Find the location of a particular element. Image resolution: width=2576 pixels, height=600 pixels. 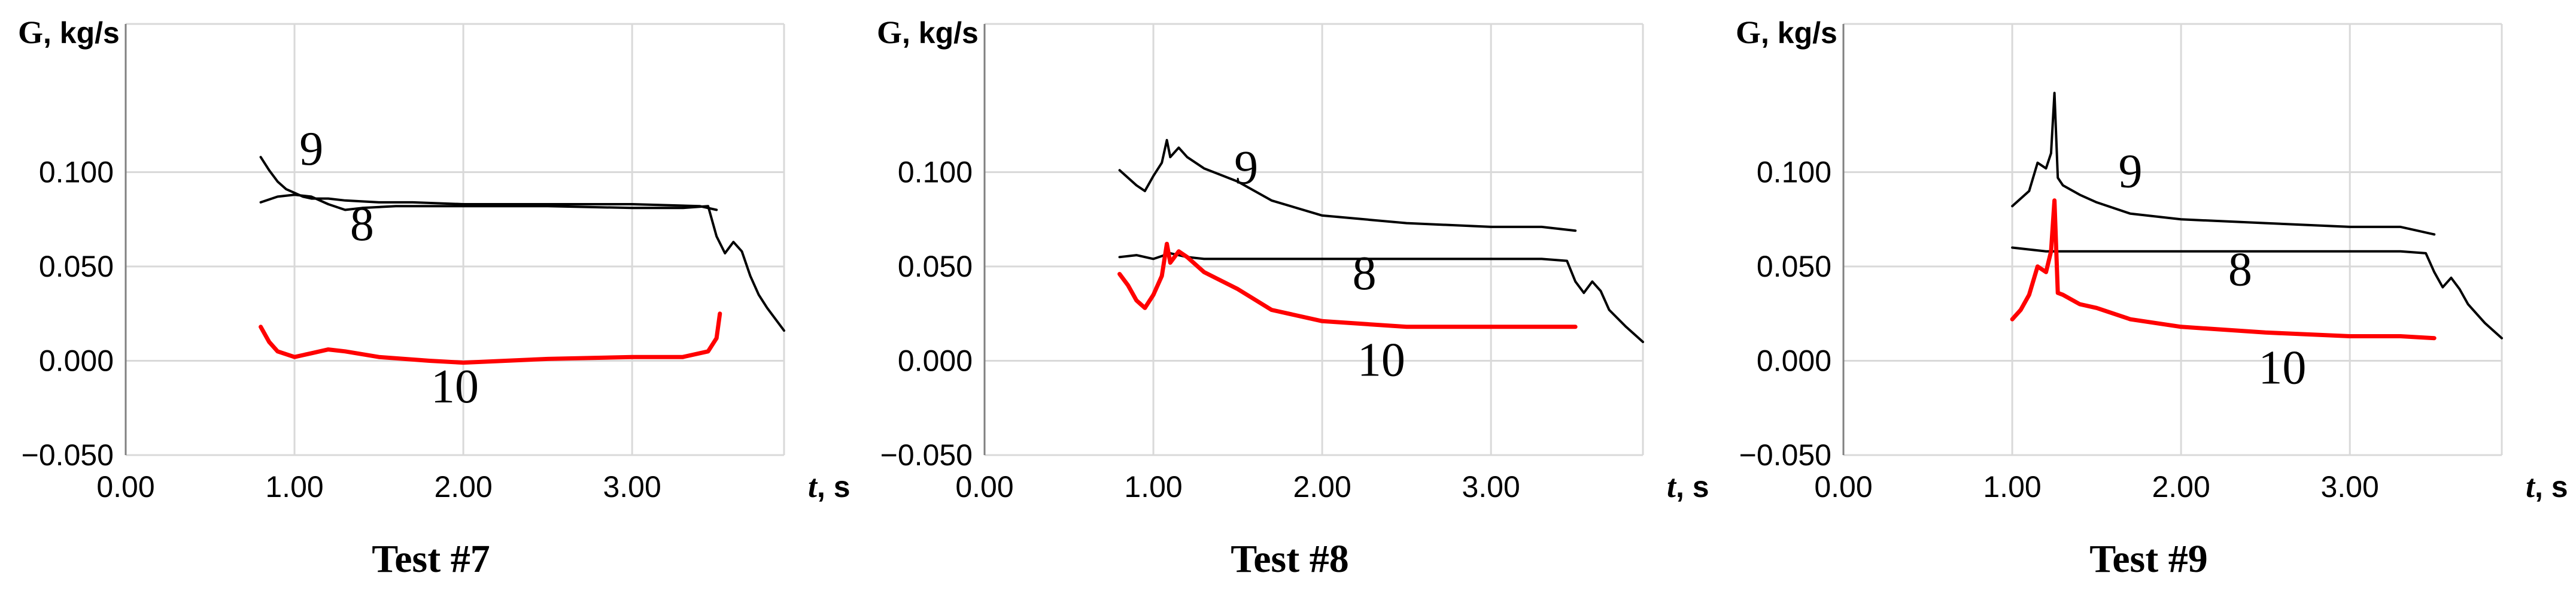

chart-title: Test #8 is located at coordinates (1289, 559).